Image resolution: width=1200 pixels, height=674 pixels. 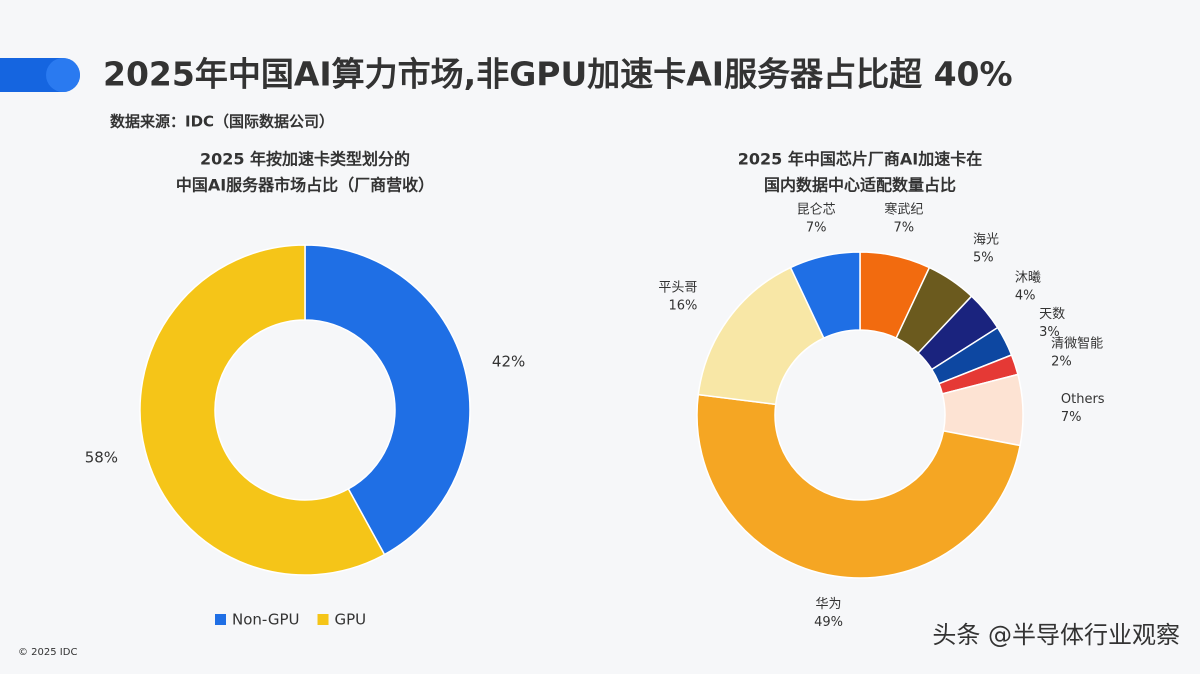 I want to click on value-label: 4%, so click(x=1025, y=295).